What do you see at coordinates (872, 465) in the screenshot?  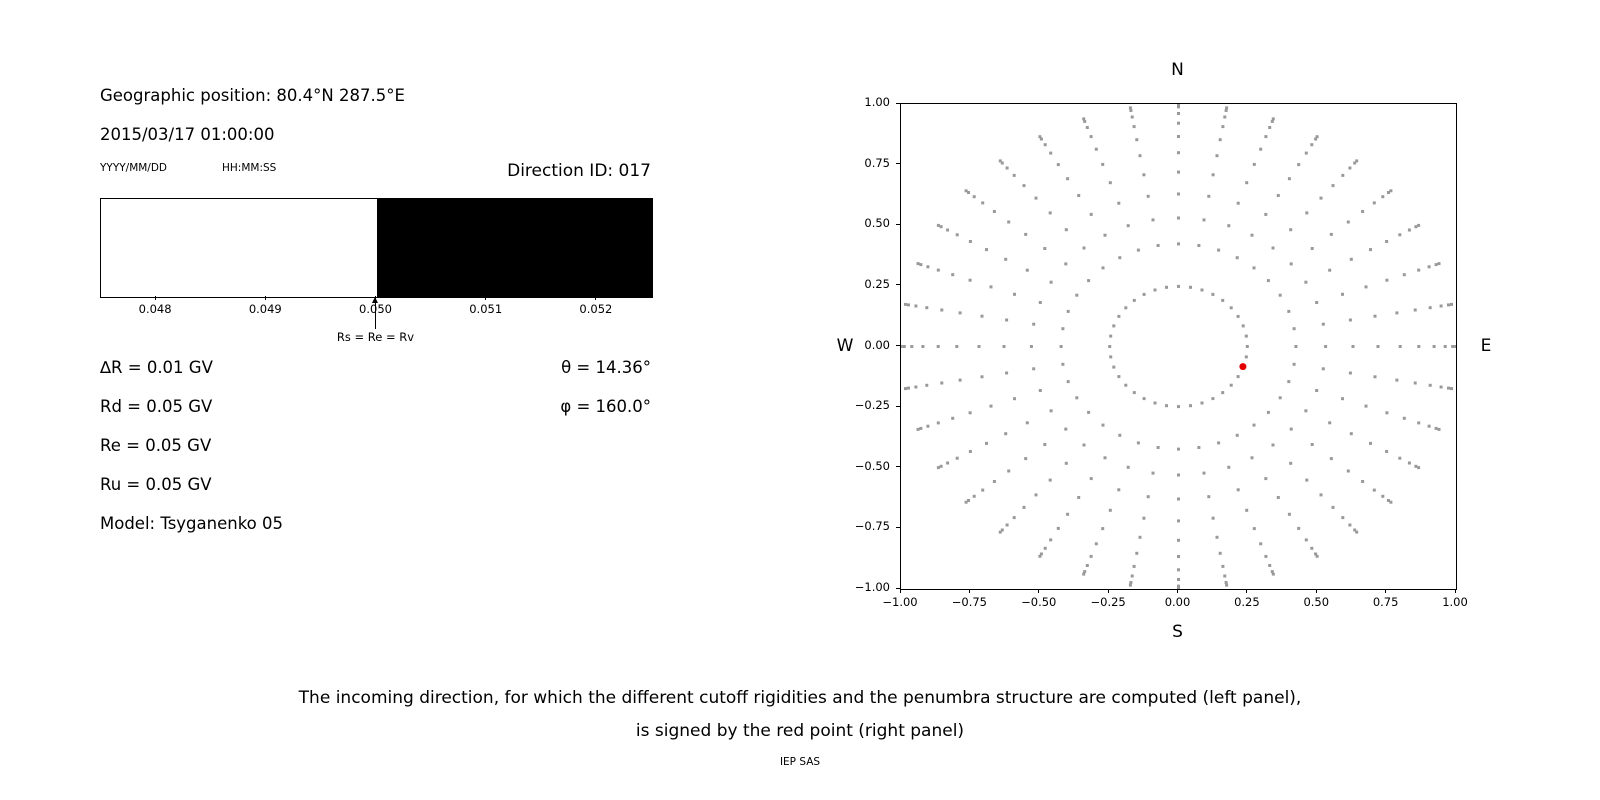 I see `y-tick-label: −0.50` at bounding box center [872, 465].